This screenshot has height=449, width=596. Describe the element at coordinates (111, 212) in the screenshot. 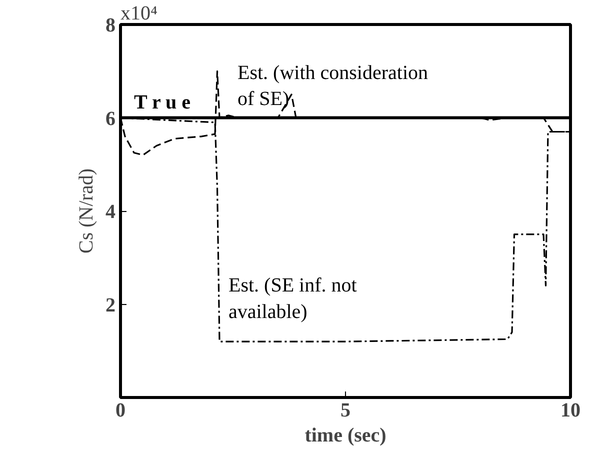

I see `y-tick-label: 4` at that location.